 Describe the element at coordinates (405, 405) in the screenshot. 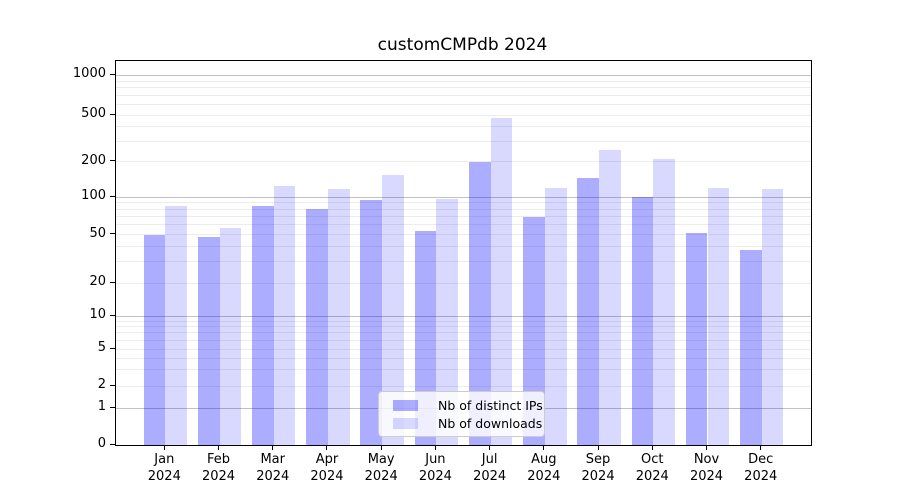

I see `legend-swatch-distinct-ips` at that location.